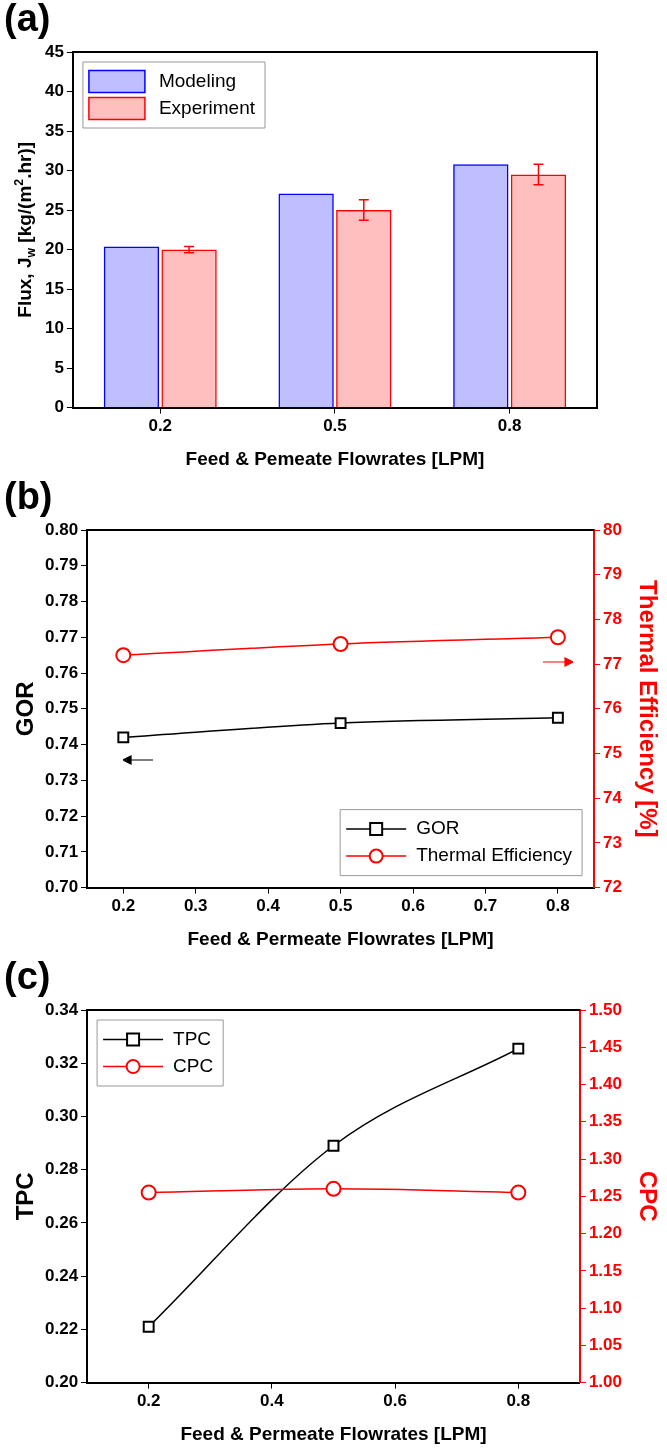 The height and width of the screenshot is (1453, 667). What do you see at coordinates (613, 797) in the screenshot?
I see `y2-tick-label: 74` at bounding box center [613, 797].